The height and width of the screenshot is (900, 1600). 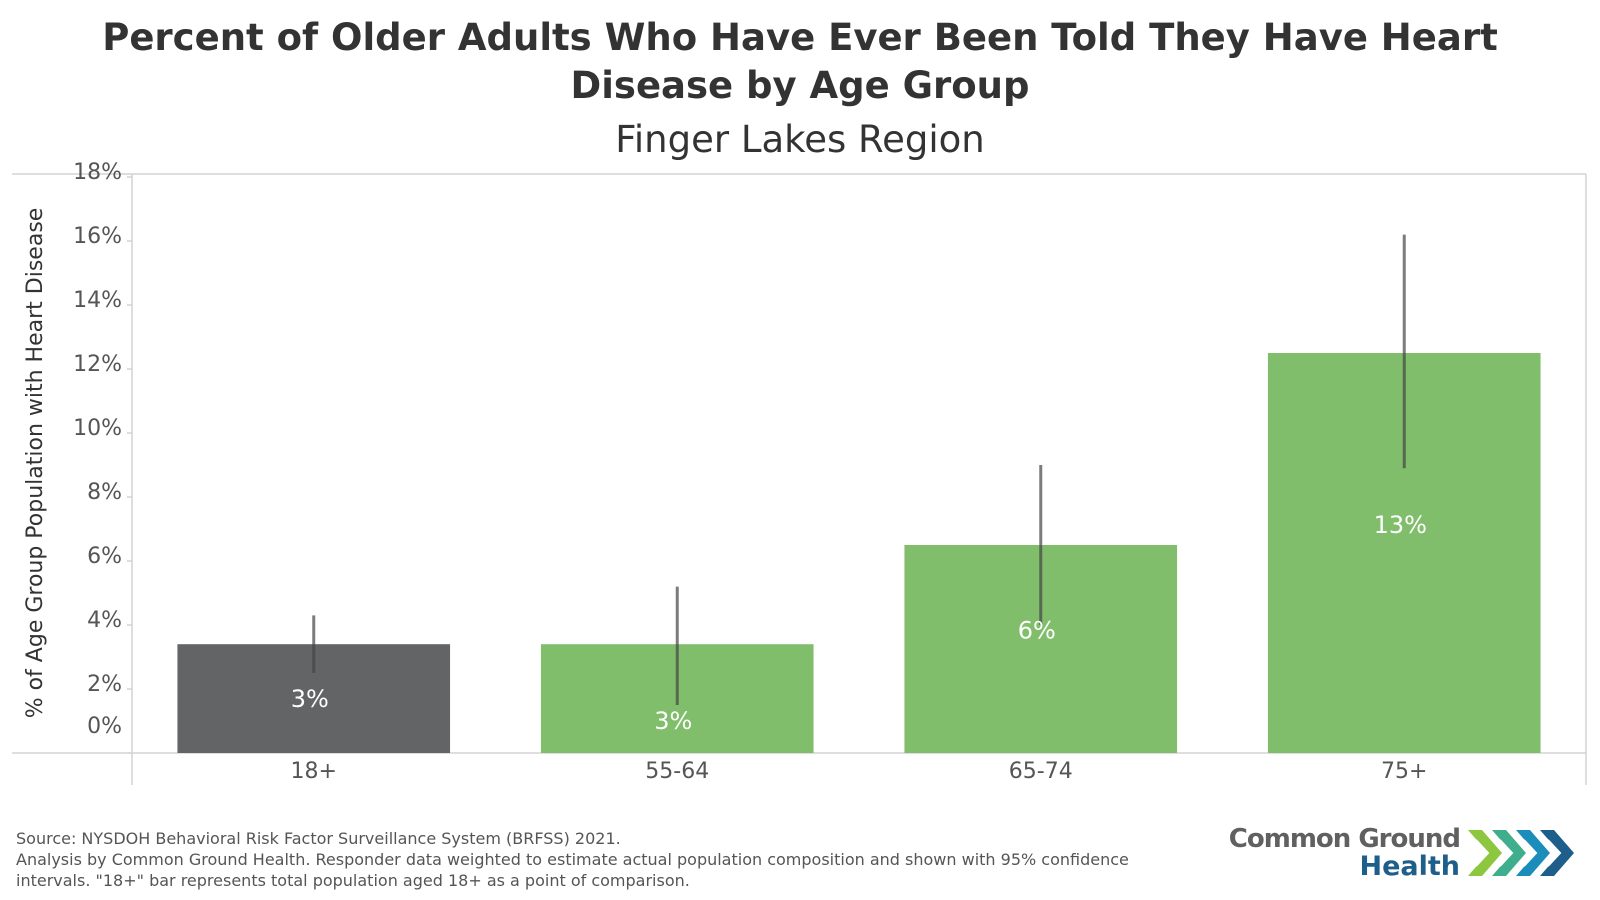 What do you see at coordinates (800, 139) in the screenshot?
I see `chart-subtitle: Finger Lakes Region` at bounding box center [800, 139].